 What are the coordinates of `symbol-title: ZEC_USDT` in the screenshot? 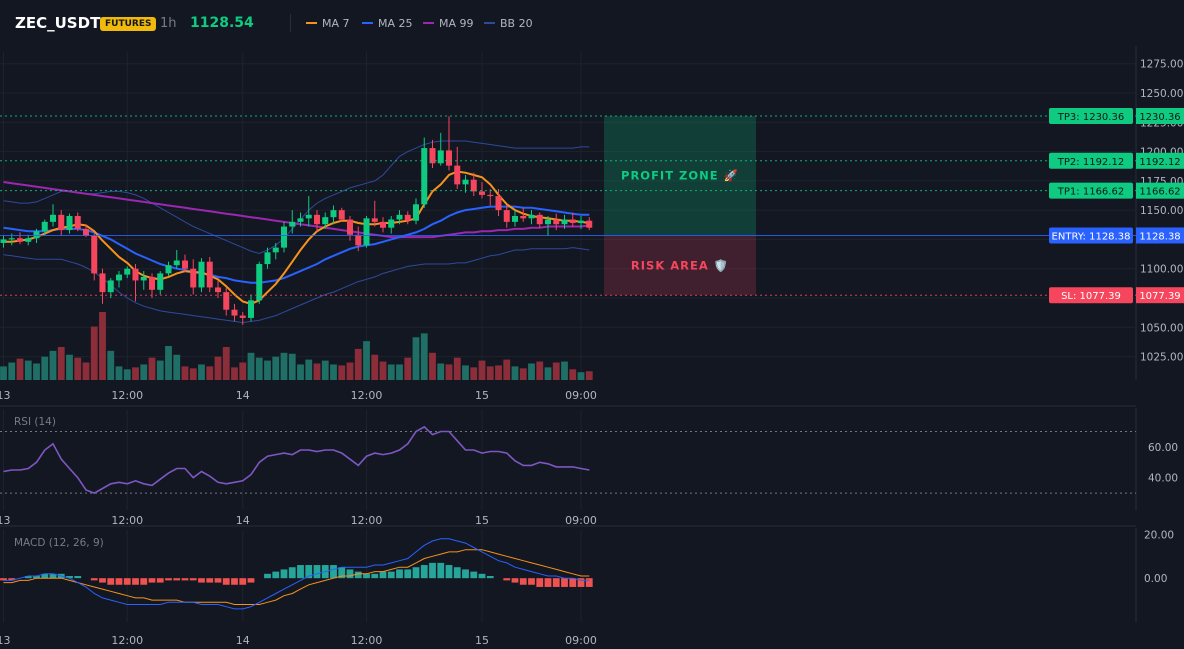 It's located at (58, 23).